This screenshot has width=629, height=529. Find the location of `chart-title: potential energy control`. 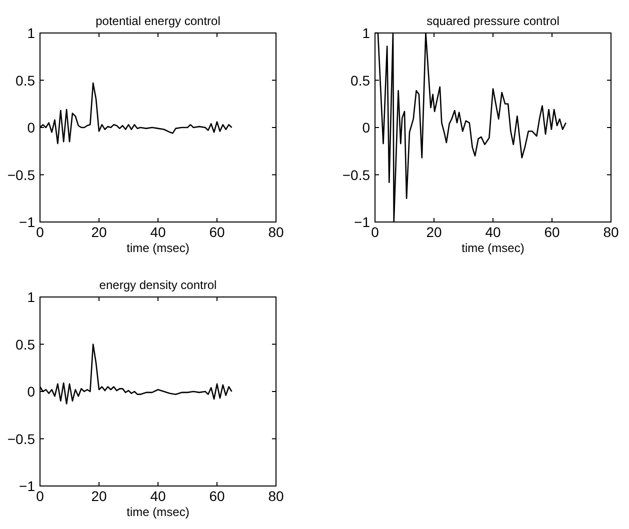

chart-title: potential energy control is located at coordinates (158, 21).